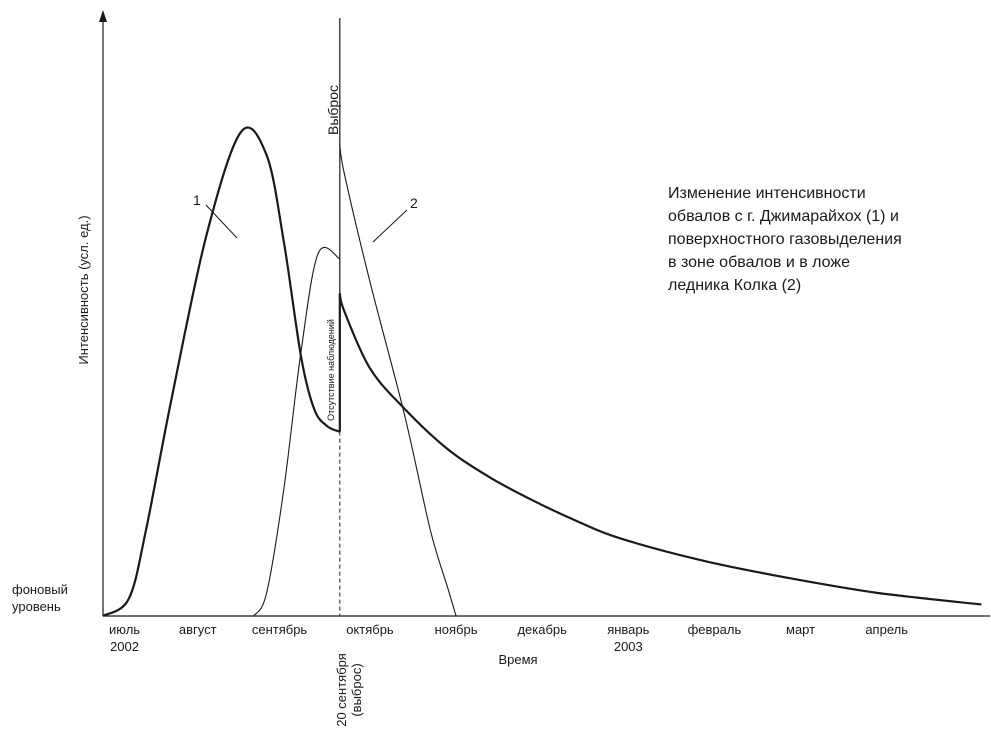 This screenshot has width=991, height=731. Describe the element at coordinates (197, 200) in the screenshot. I see `series-1-callout: 1` at that location.